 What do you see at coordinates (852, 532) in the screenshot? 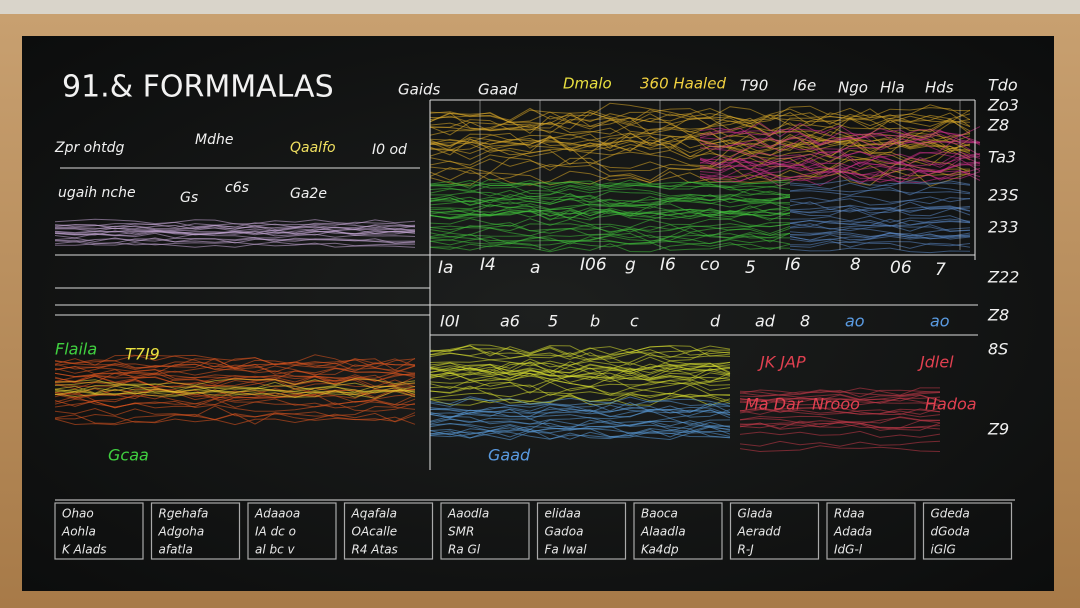
I see `box-text: Adada` at bounding box center [852, 532].